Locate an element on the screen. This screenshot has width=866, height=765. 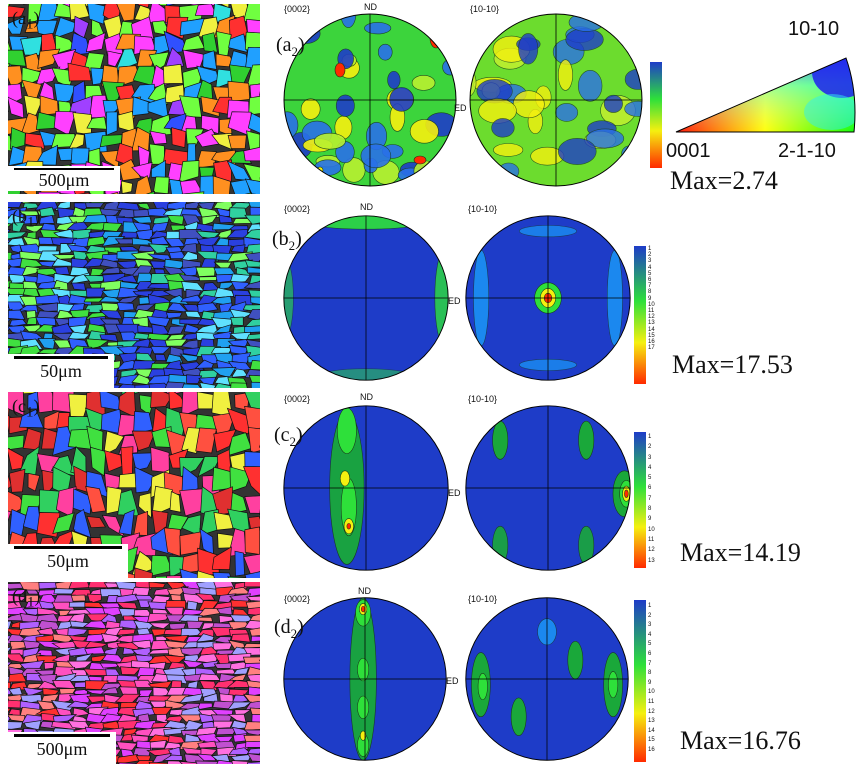
pf-label-a-10-10: {10-10} is located at coordinates (485, 9).